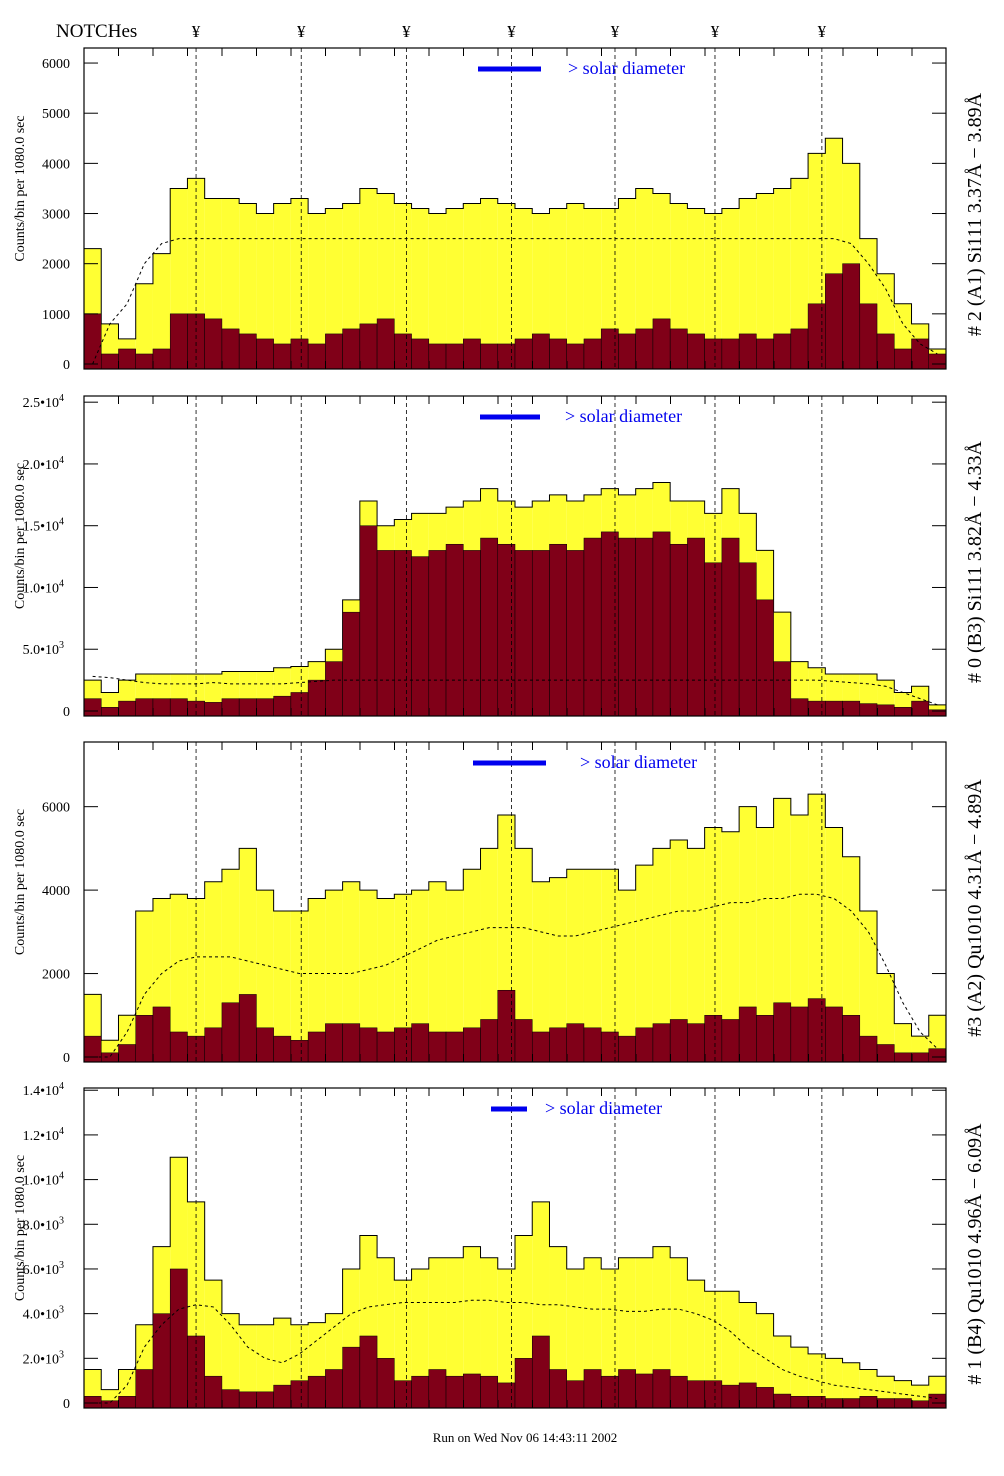 This screenshot has width=1004, height=1476. What do you see at coordinates (43, 587) in the screenshot?
I see `y-tick-label: 1.0•104` at bounding box center [43, 587].